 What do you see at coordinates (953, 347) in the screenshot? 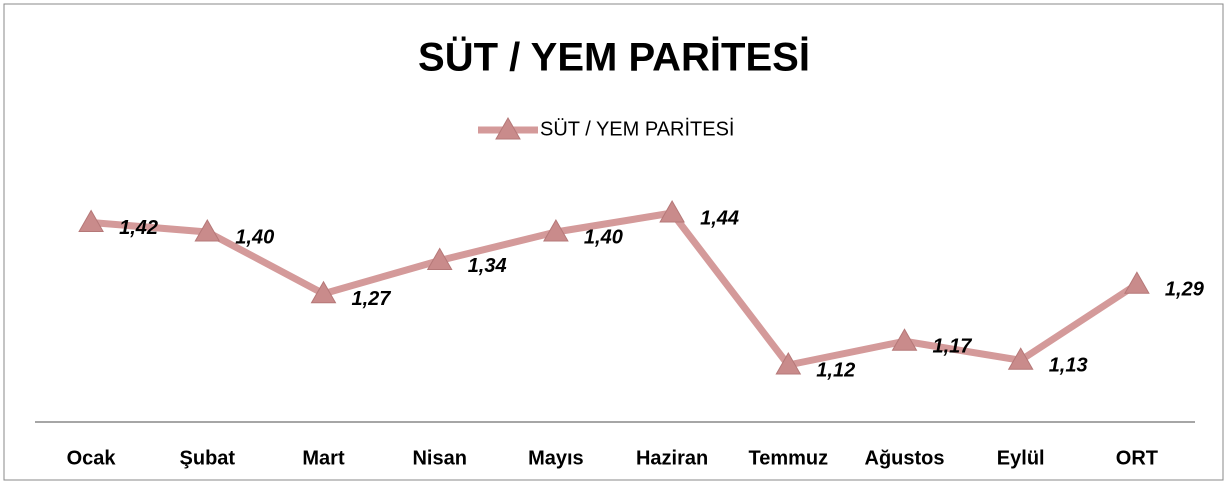
I see `data-label: 1,17` at bounding box center [953, 347].